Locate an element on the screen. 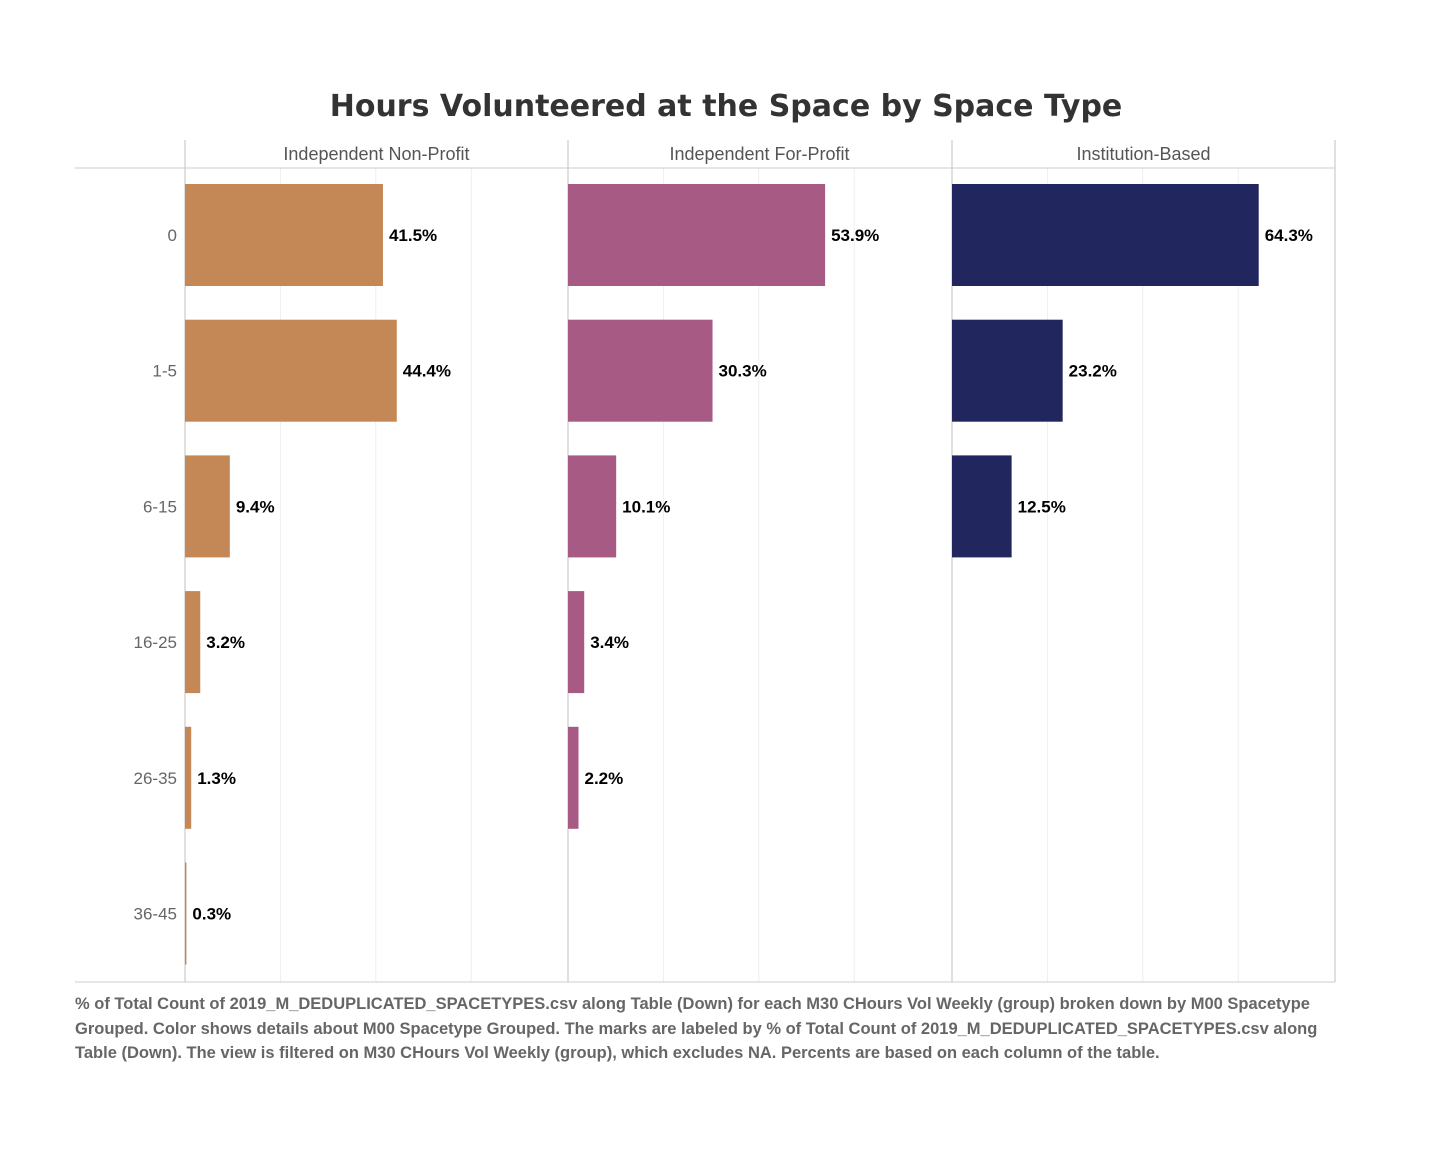 This screenshot has width=1442, height=1153. category-label: 26-35 is located at coordinates (155, 778).